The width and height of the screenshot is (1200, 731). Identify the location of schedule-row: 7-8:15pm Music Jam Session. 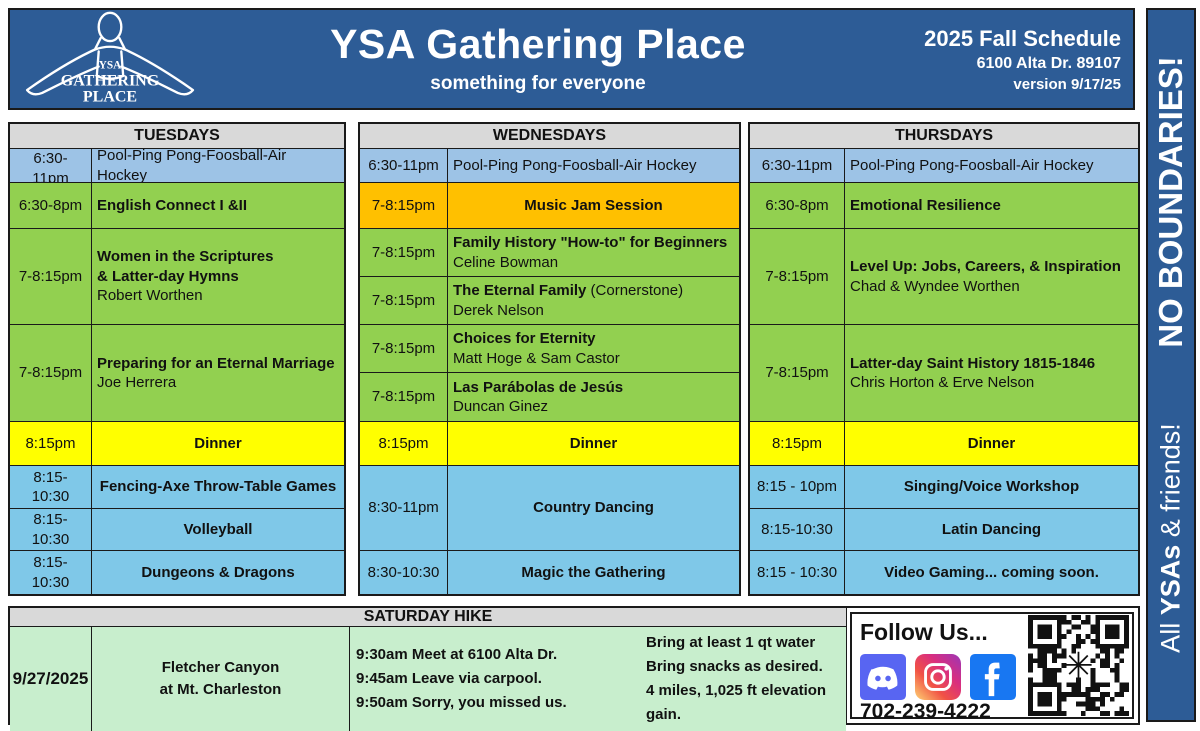
(549, 206).